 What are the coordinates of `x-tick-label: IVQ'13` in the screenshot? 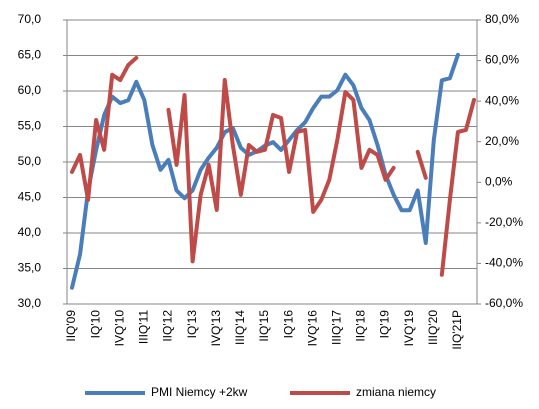 It's located at (216, 328).